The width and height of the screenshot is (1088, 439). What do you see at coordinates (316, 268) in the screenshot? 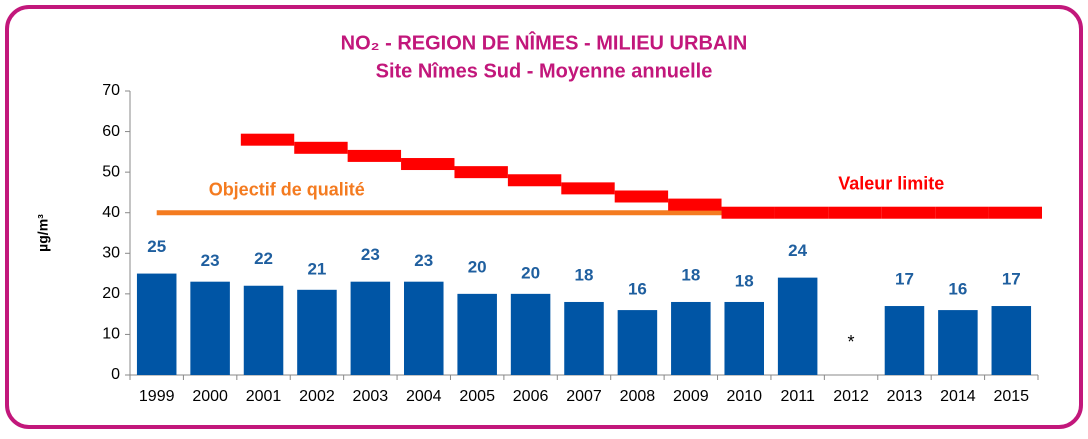
I see `value-label: 21` at bounding box center [316, 268].